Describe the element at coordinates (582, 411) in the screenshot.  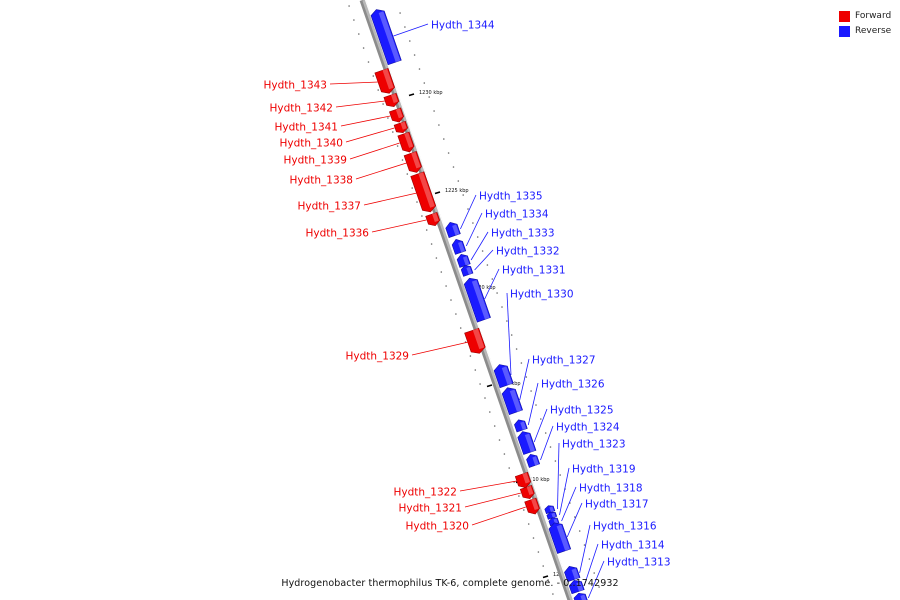
I see `reverse-gene-label: Hydth_1325` at that location.